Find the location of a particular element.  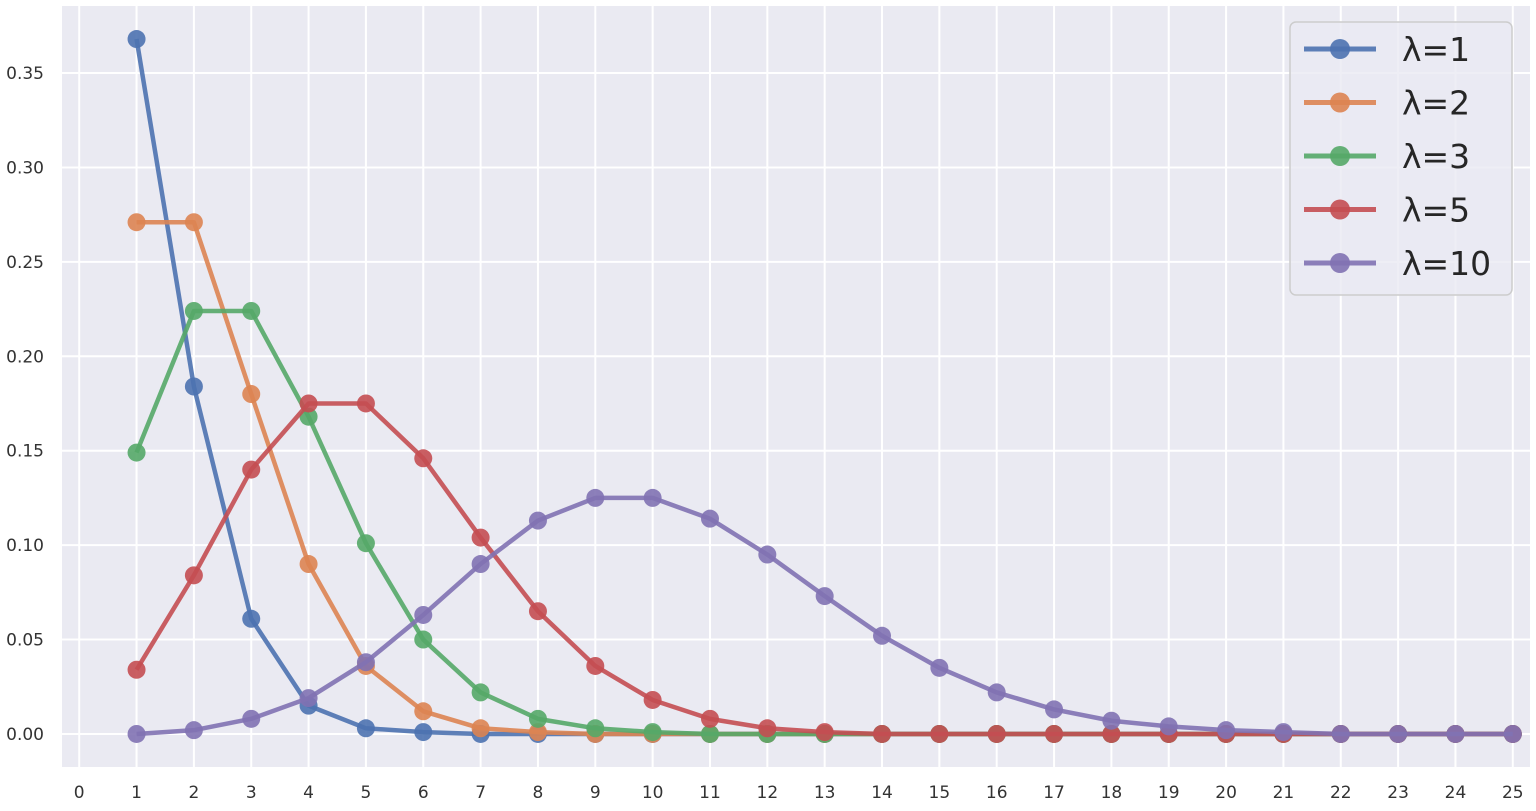

legend-label: λ=3 is located at coordinates (1436, 156).